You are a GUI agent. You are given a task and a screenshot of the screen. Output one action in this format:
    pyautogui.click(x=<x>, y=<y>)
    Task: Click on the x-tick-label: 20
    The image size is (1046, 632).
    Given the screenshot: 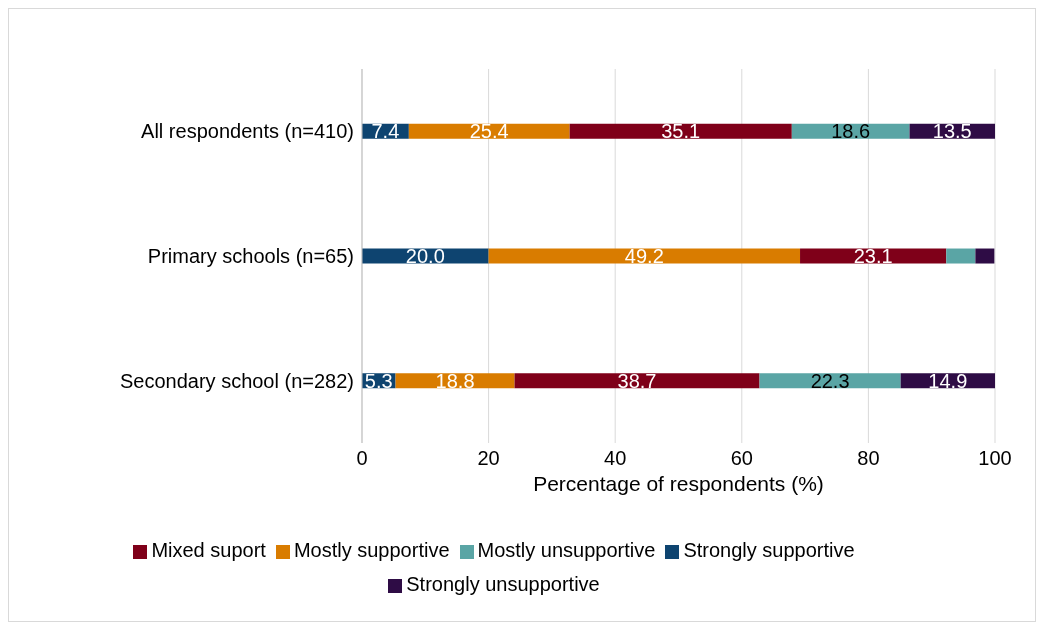 What is the action you would take?
    pyautogui.click(x=488, y=458)
    